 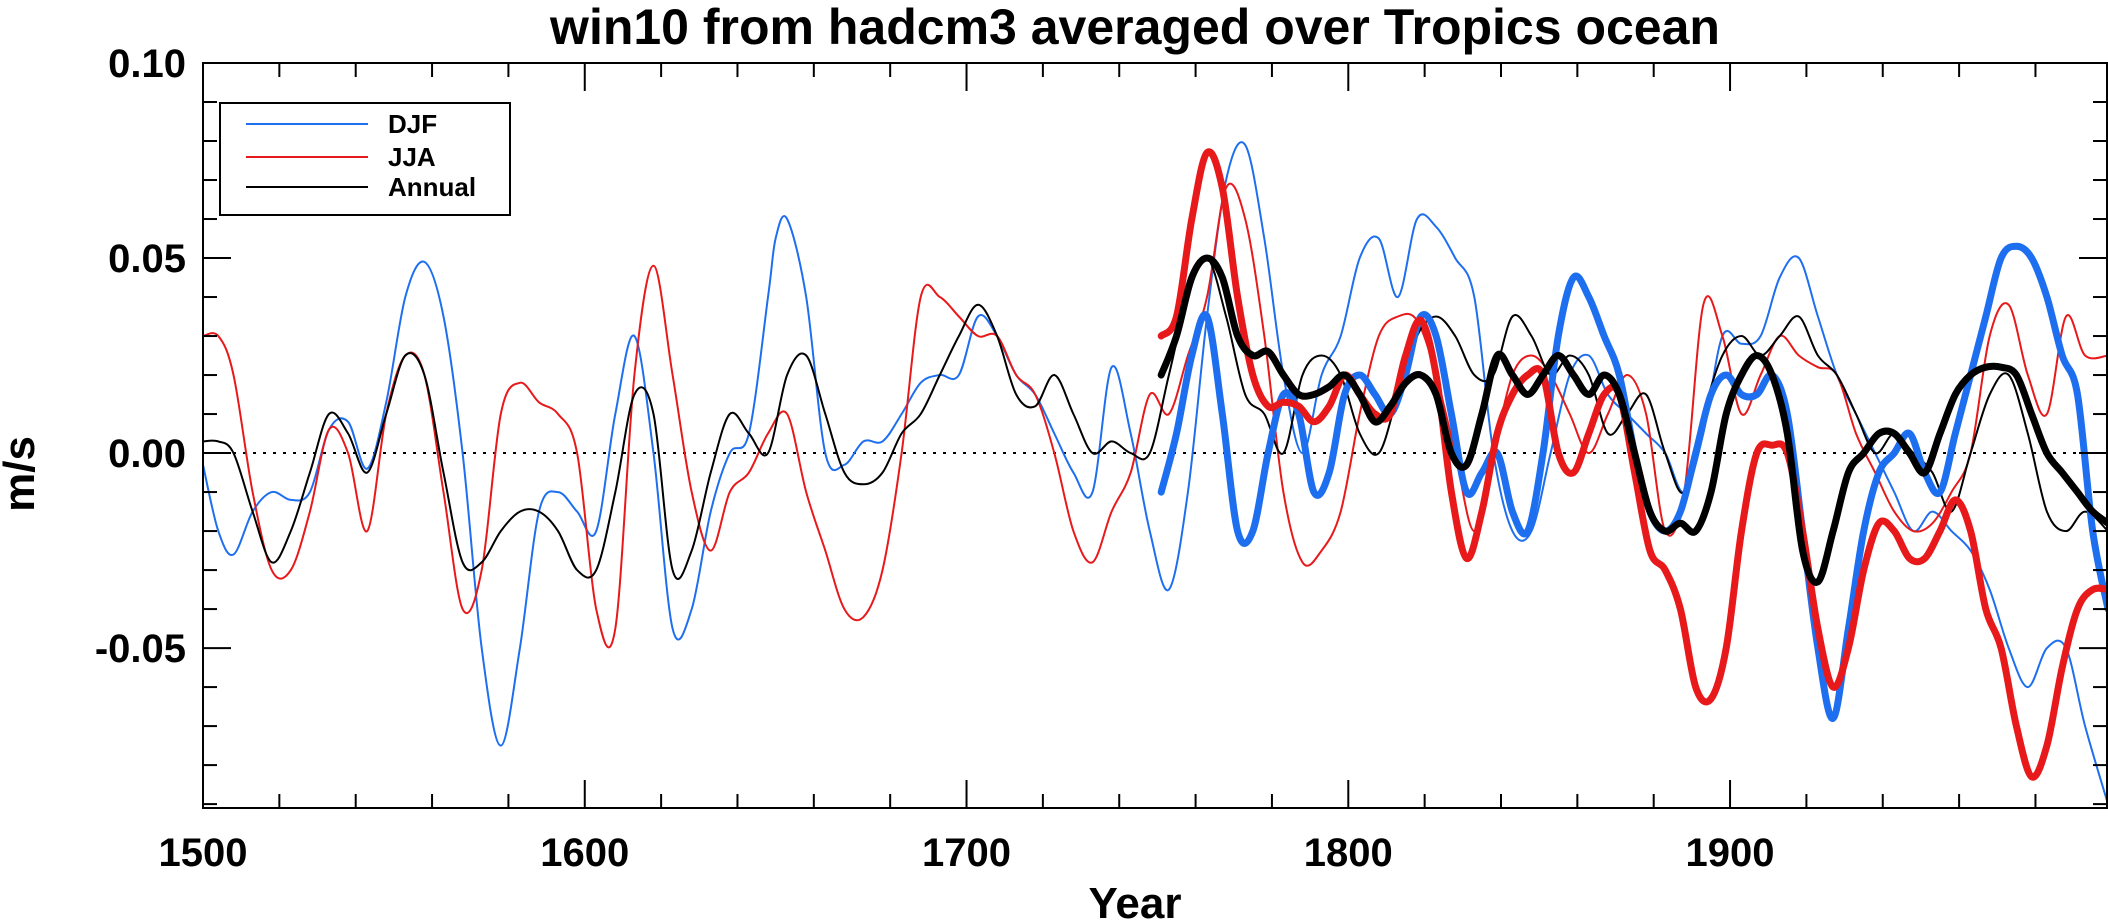 I want to click on y-tick-label: -0.05, so click(x=140, y=649).